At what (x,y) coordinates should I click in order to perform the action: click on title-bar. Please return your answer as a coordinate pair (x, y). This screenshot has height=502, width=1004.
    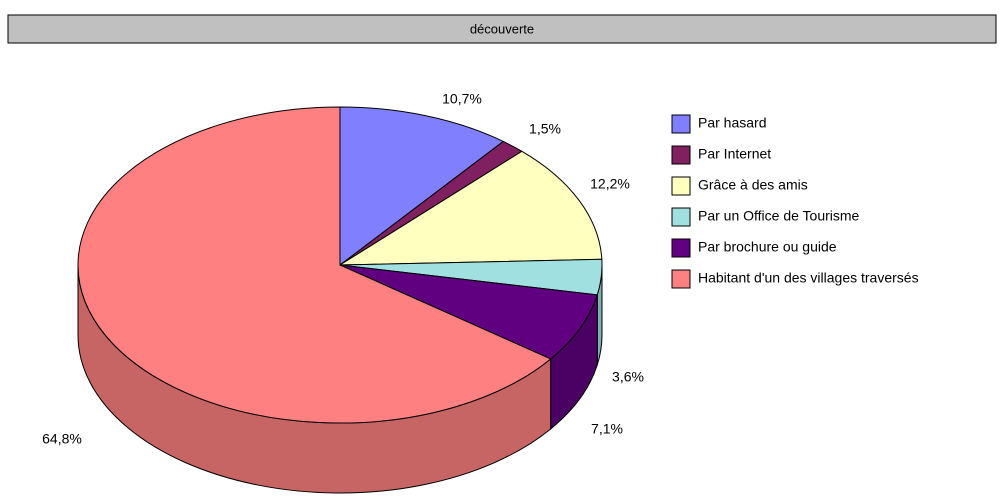
    Looking at the image, I should click on (502, 29).